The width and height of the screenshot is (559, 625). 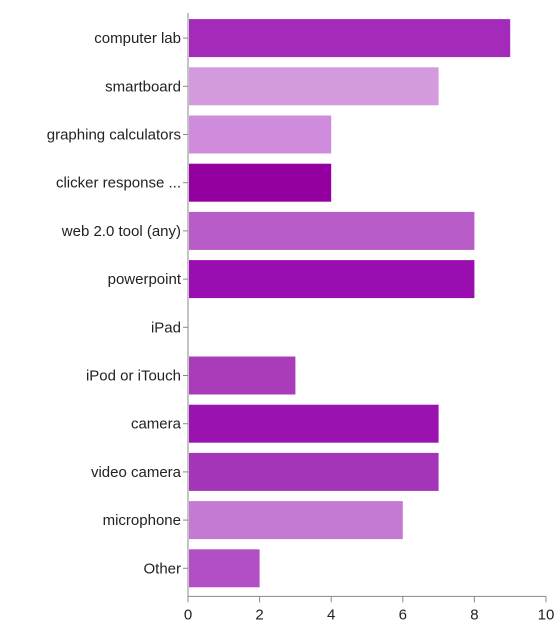 I want to click on category-label-9: video camera, so click(x=136, y=472).